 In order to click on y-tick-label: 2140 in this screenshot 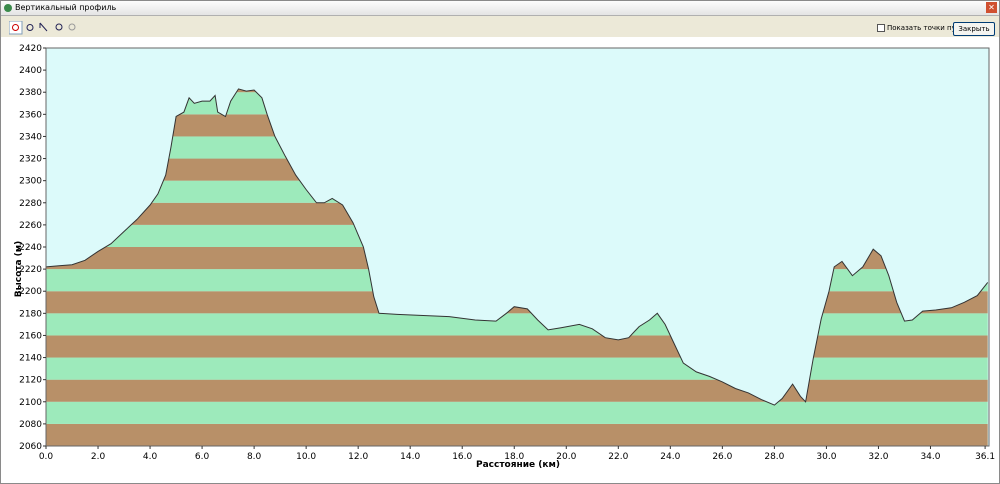, I will do `click(30, 359)`.